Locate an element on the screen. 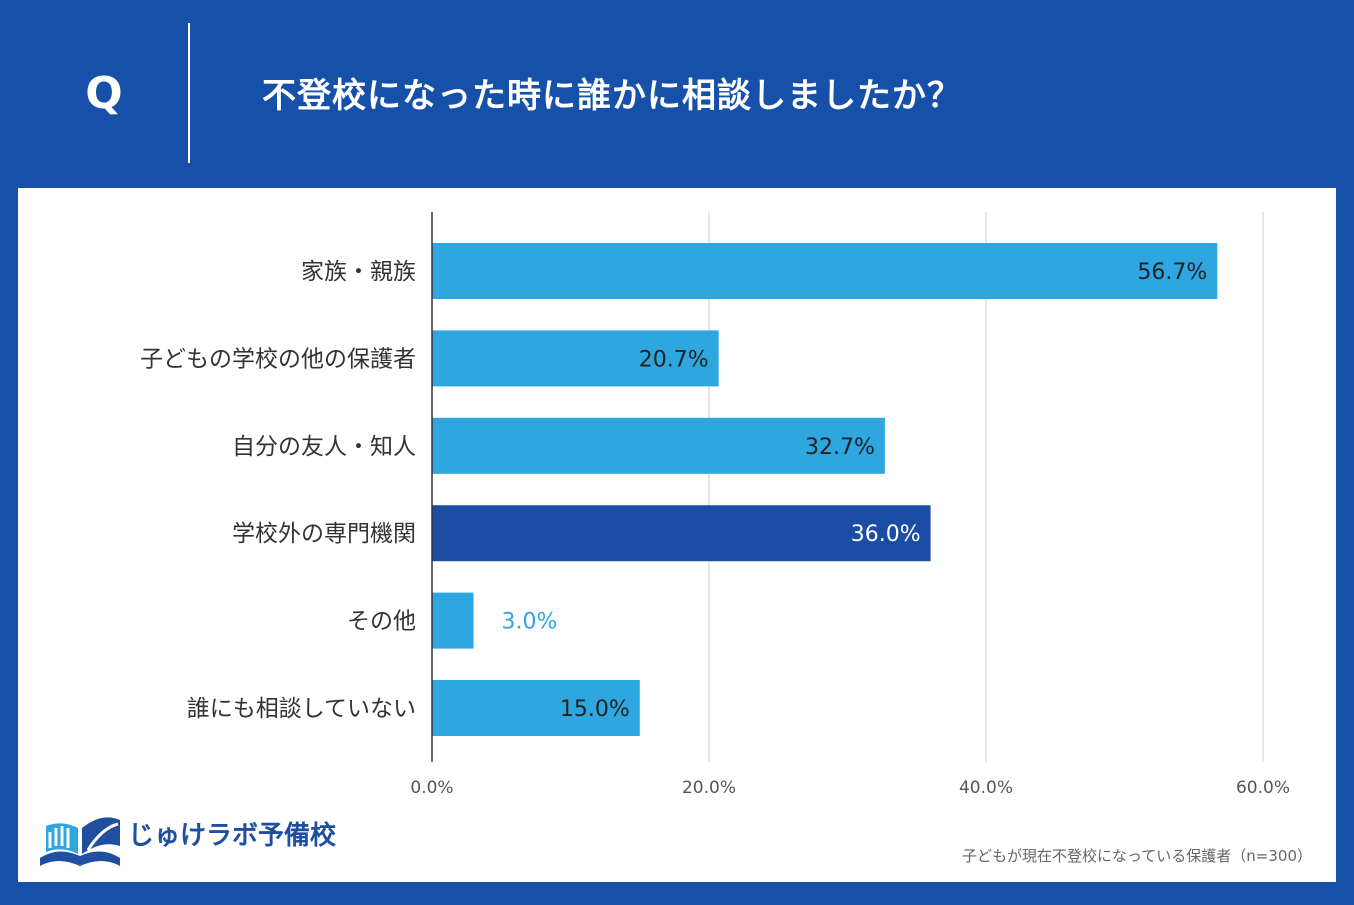 This screenshot has width=1354, height=905. category-label: 子どもの学校の他の保護者 is located at coordinates (278, 359).